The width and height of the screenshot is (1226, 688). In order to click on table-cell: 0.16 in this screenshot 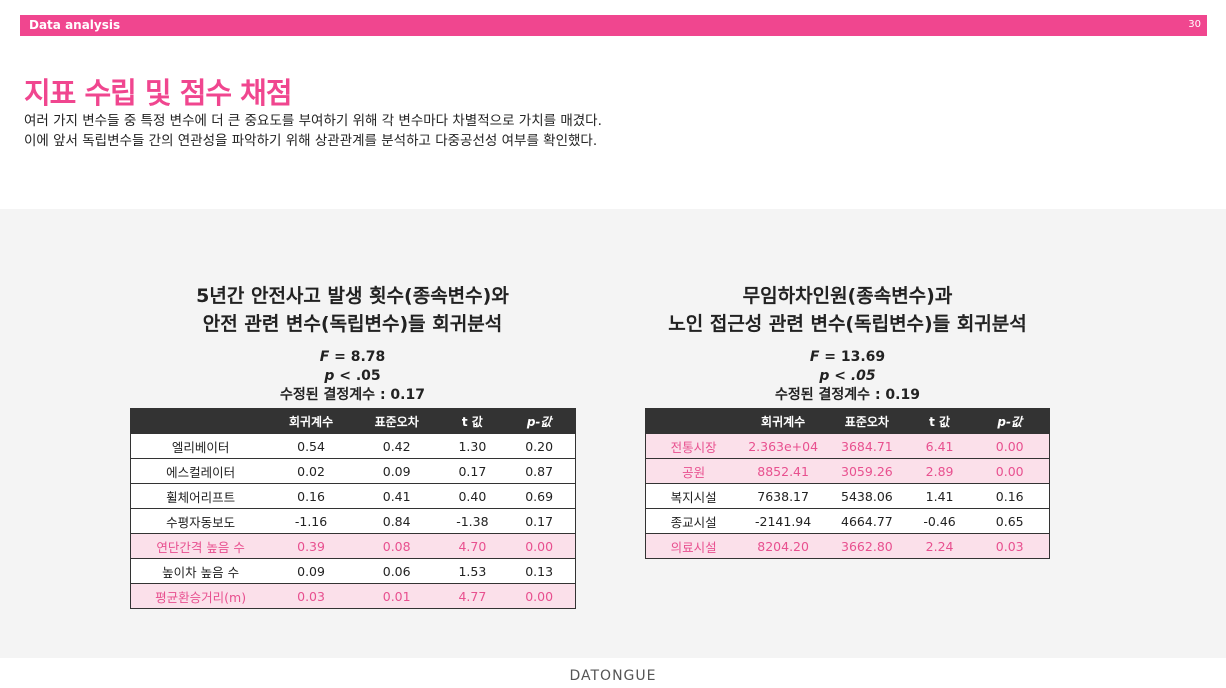, I will do `click(311, 496)`.